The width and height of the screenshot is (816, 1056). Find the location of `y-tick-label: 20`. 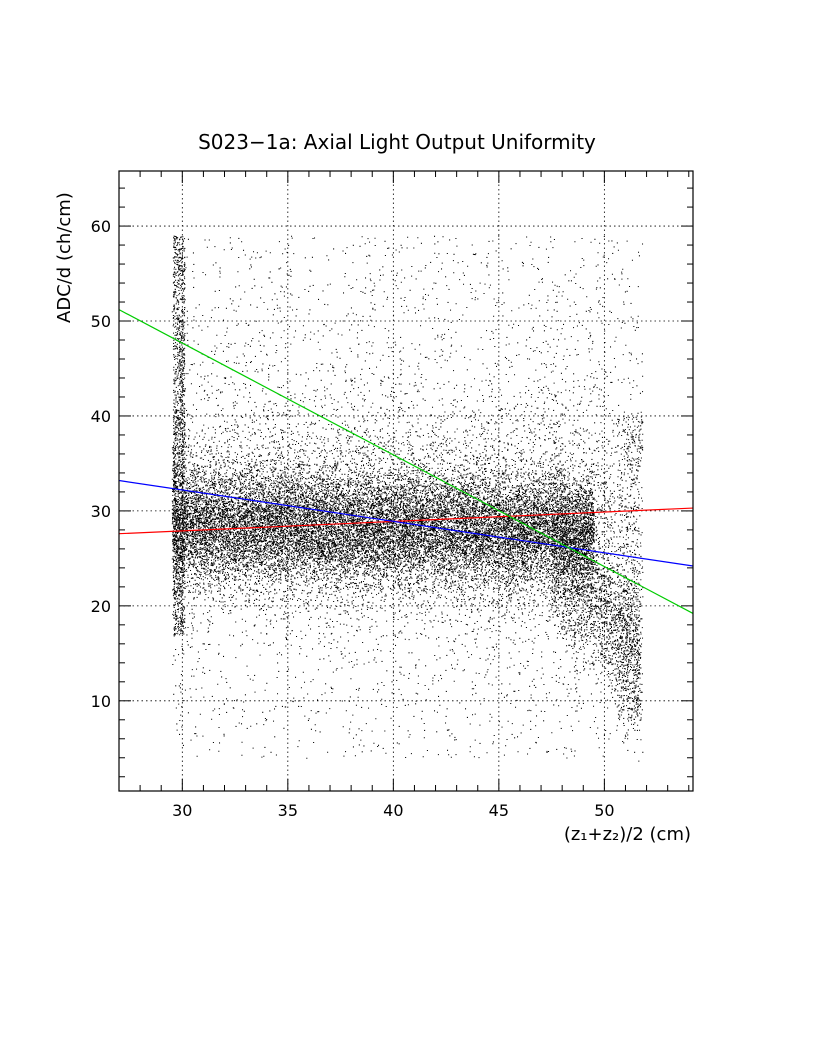

y-tick-label: 20 is located at coordinates (101, 606).